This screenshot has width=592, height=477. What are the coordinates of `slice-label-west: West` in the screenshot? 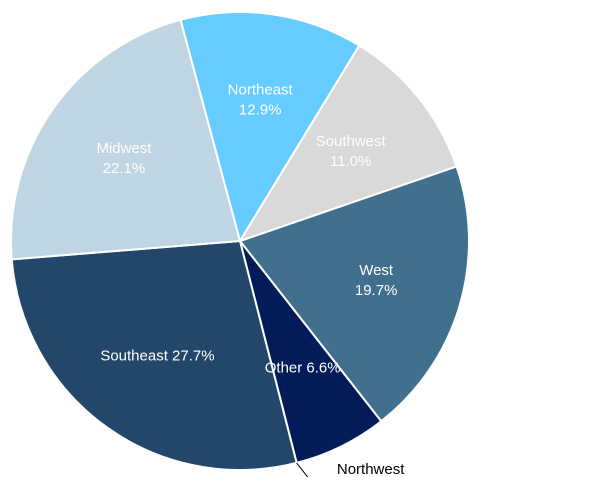 It's located at (376, 270).